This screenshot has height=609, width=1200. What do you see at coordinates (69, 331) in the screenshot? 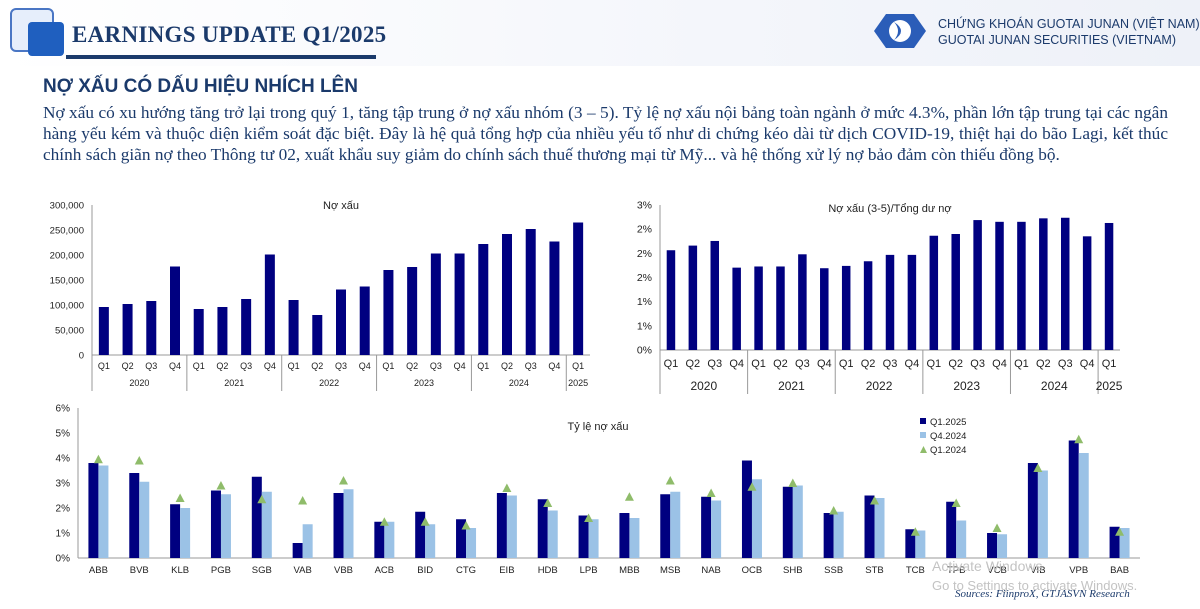
I see `y-tick-label: 50,000` at bounding box center [69, 331].